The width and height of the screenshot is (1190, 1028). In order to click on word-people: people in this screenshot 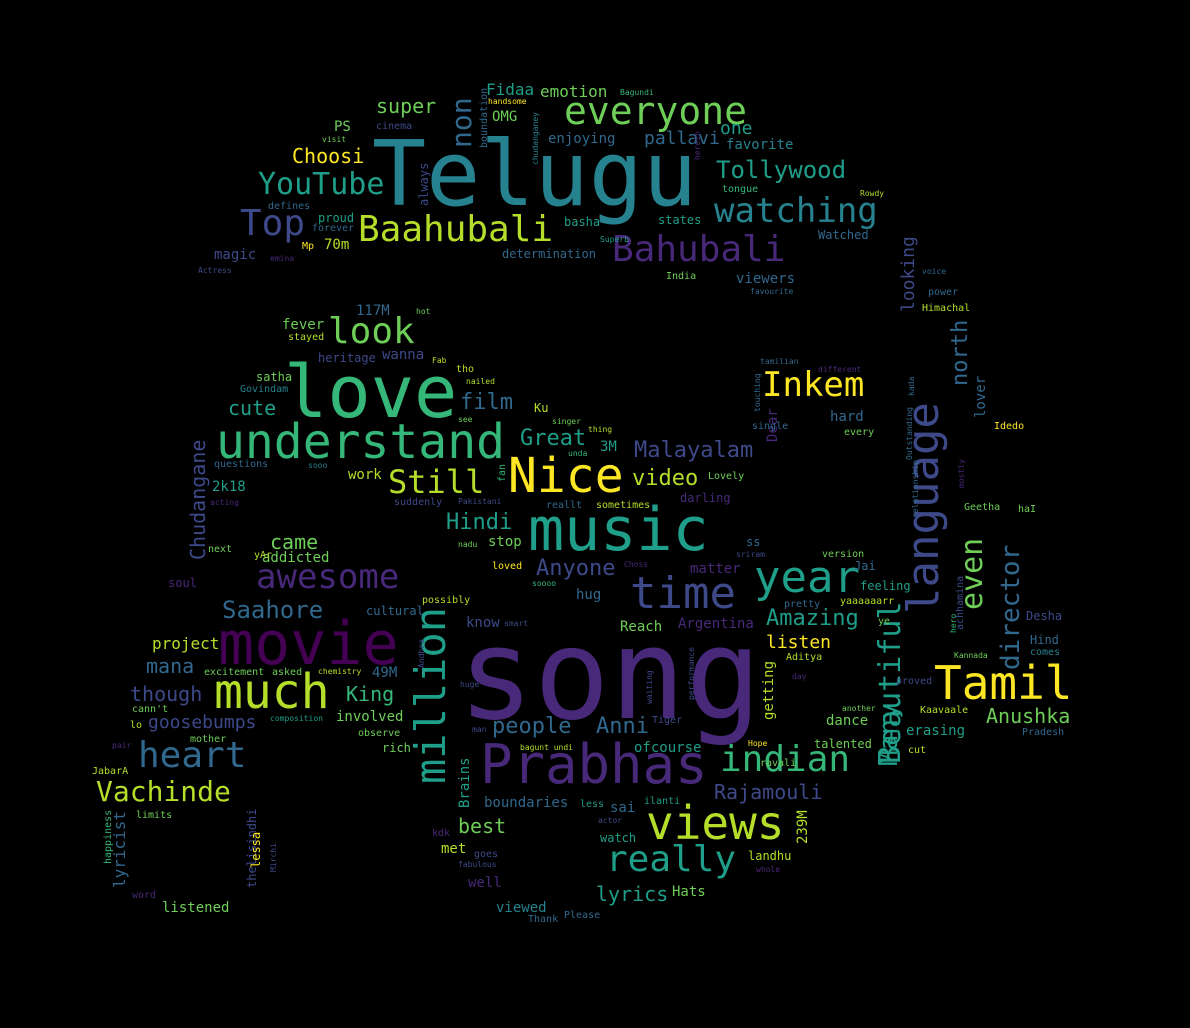, I will do `click(532, 726)`.